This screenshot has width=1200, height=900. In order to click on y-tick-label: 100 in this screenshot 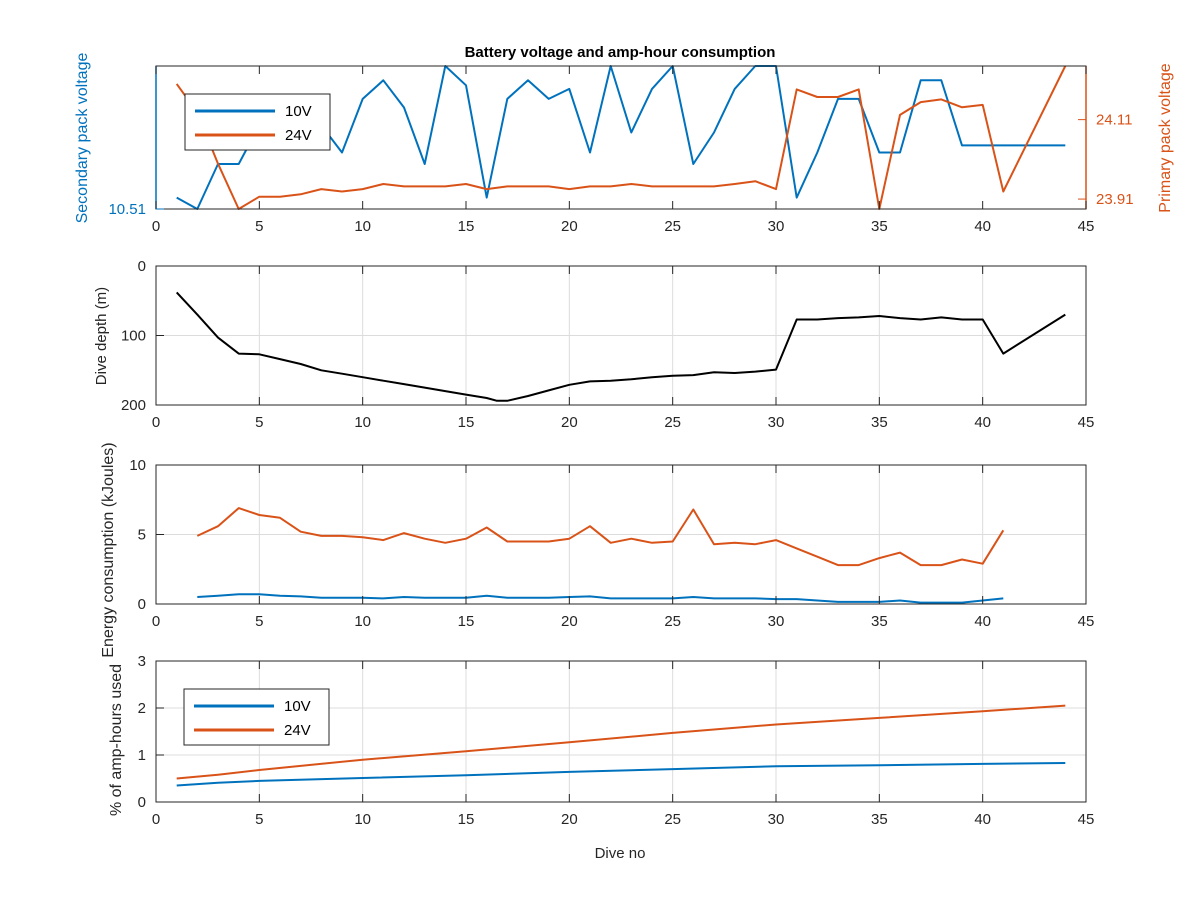, I will do `click(133, 336)`.